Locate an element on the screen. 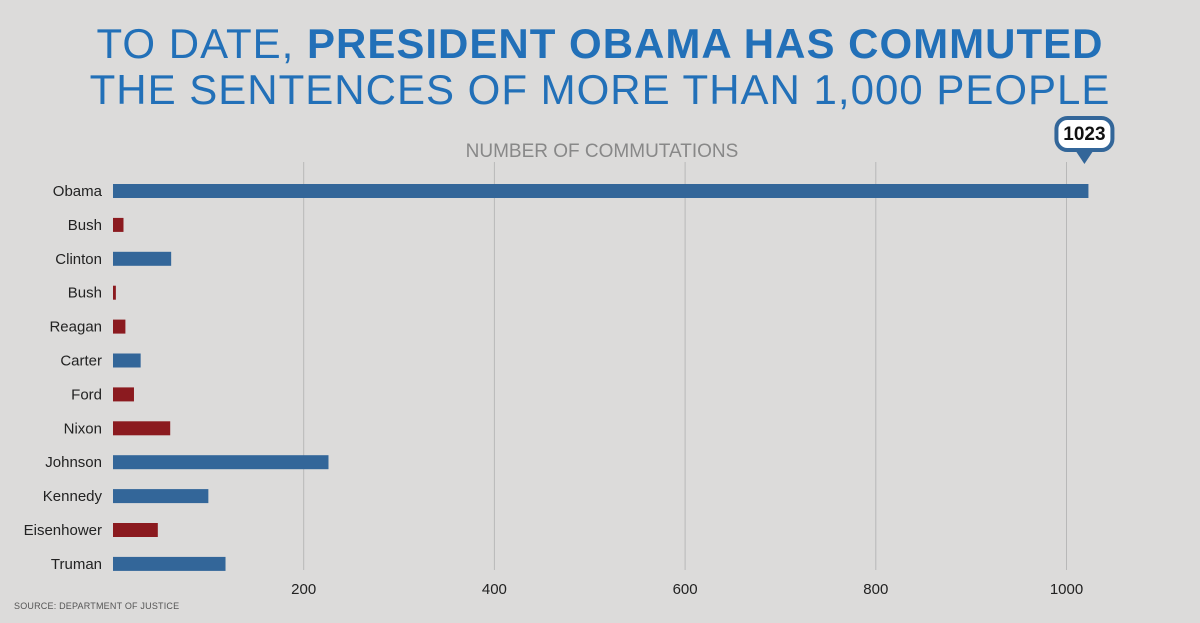 The image size is (1200, 623). y-category-label-10: Eisenhower is located at coordinates (63, 530).